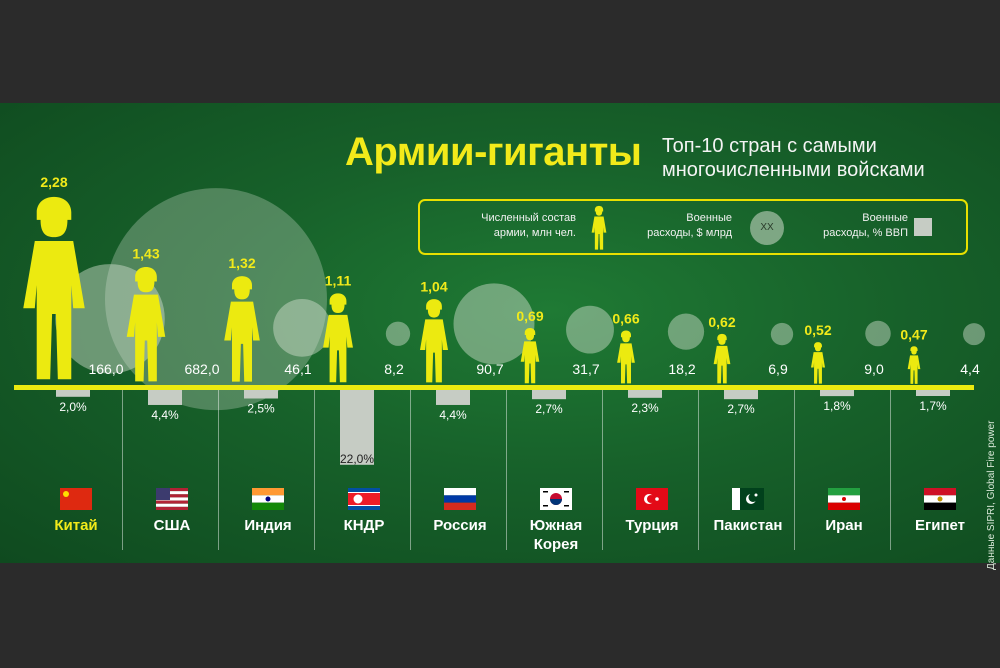  I want to click on troops-value-label: 1,43, so click(145, 254).